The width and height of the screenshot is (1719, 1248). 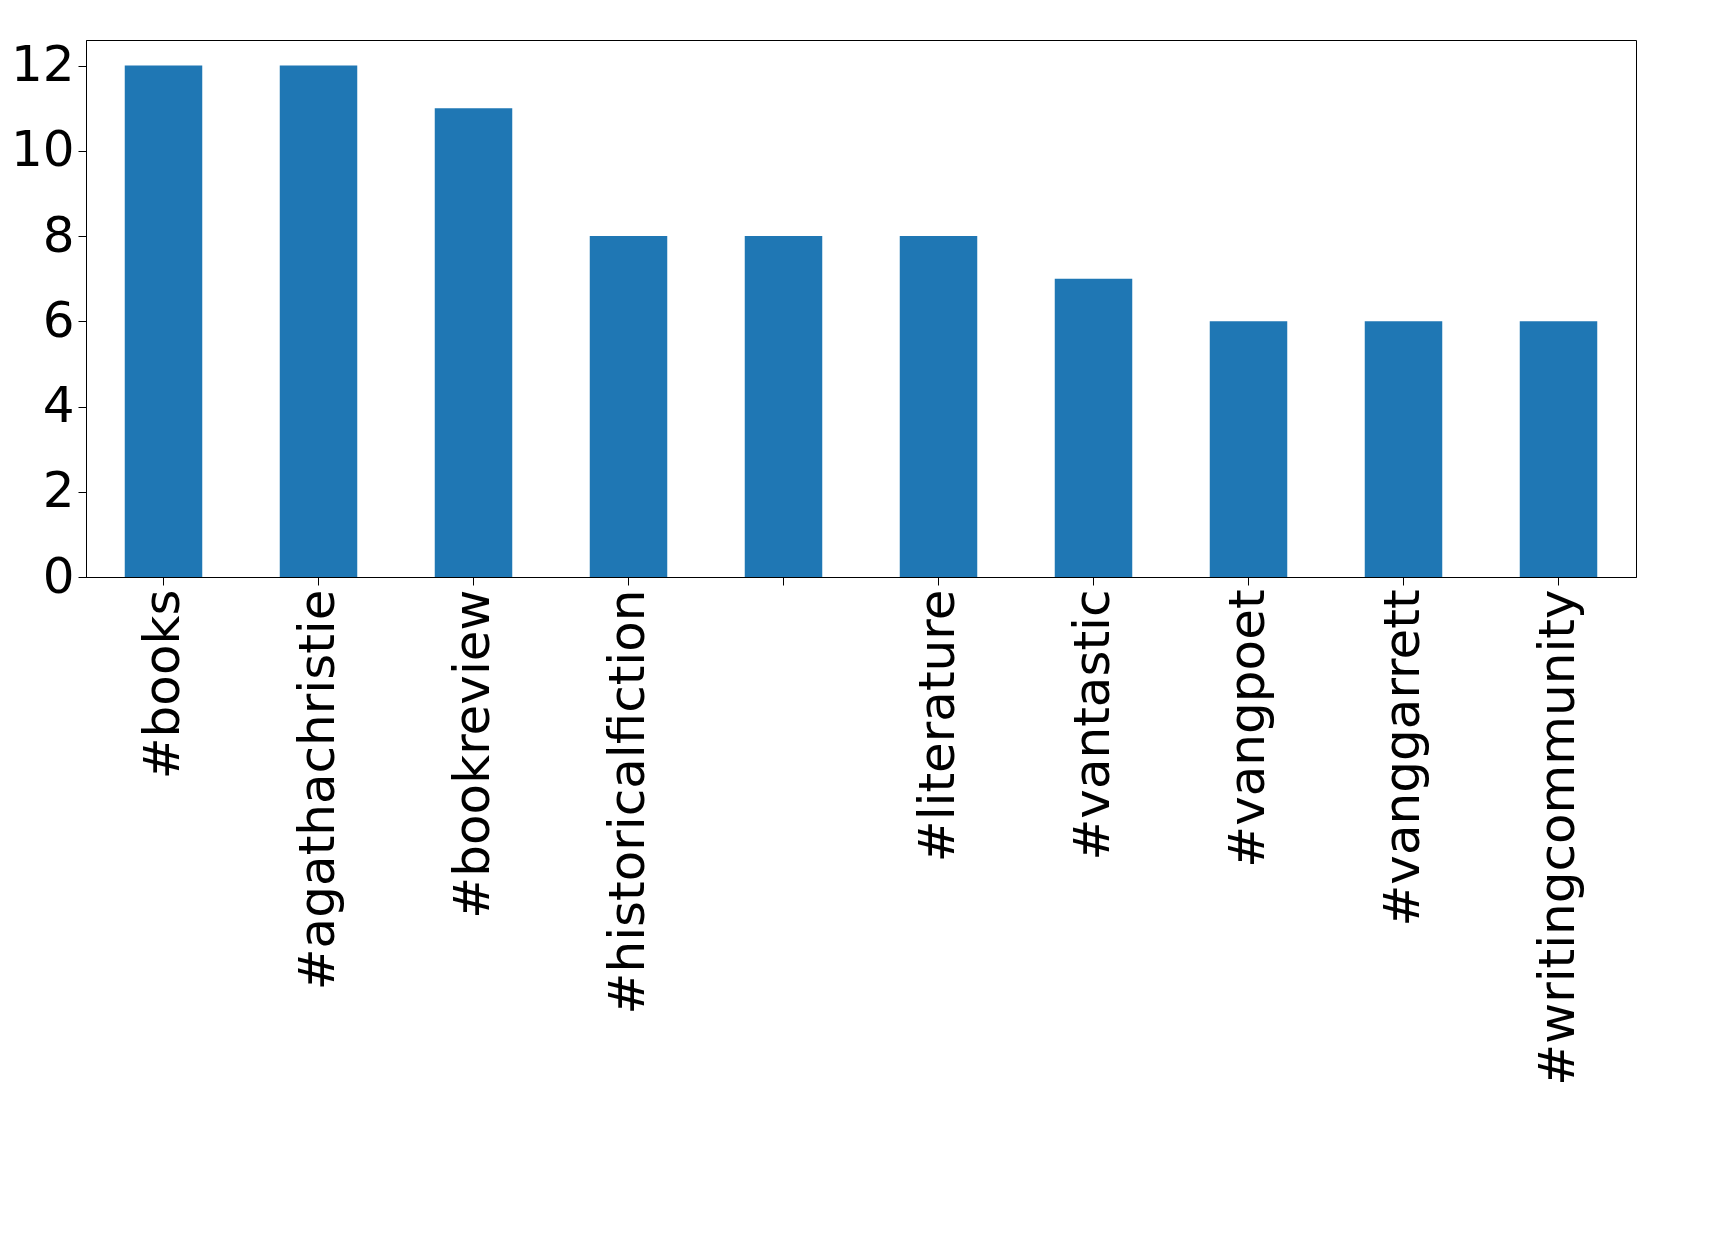 I want to click on x-tick-label: #books, so click(x=161, y=684).